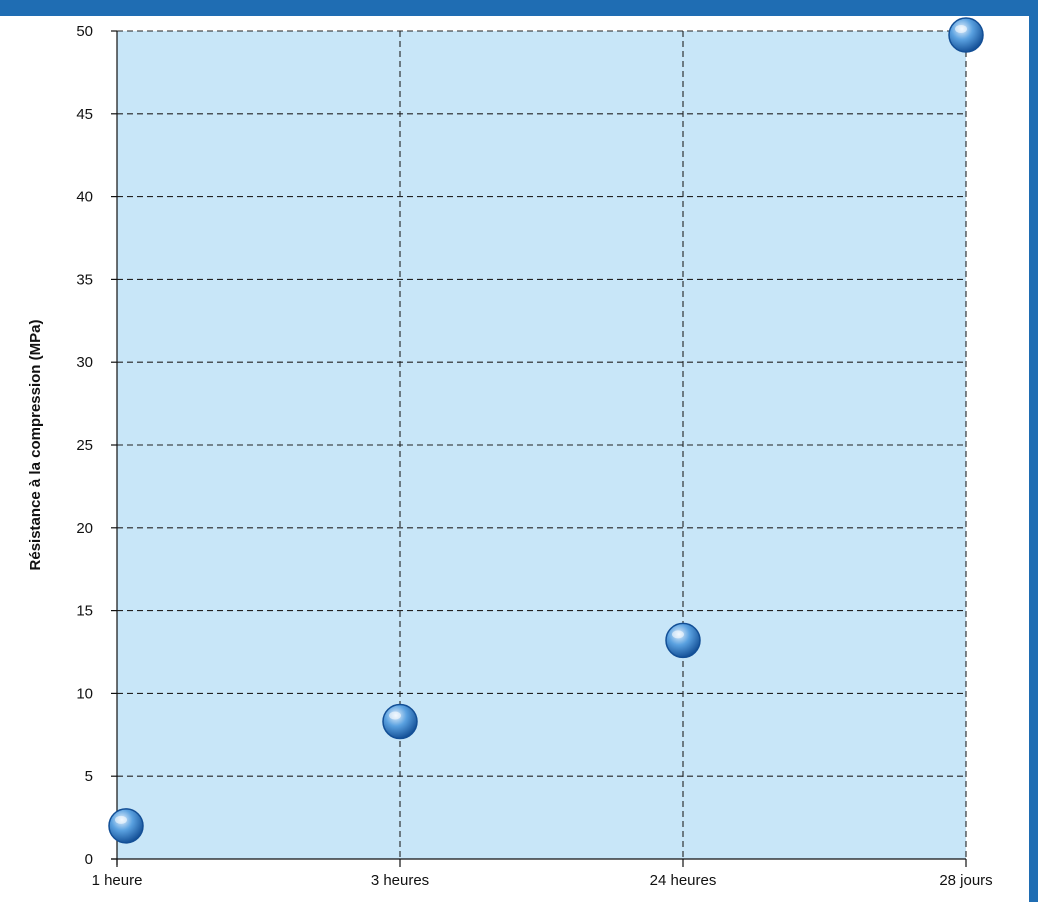 The image size is (1038, 902). I want to click on y-tick-label: 15, so click(84, 611).